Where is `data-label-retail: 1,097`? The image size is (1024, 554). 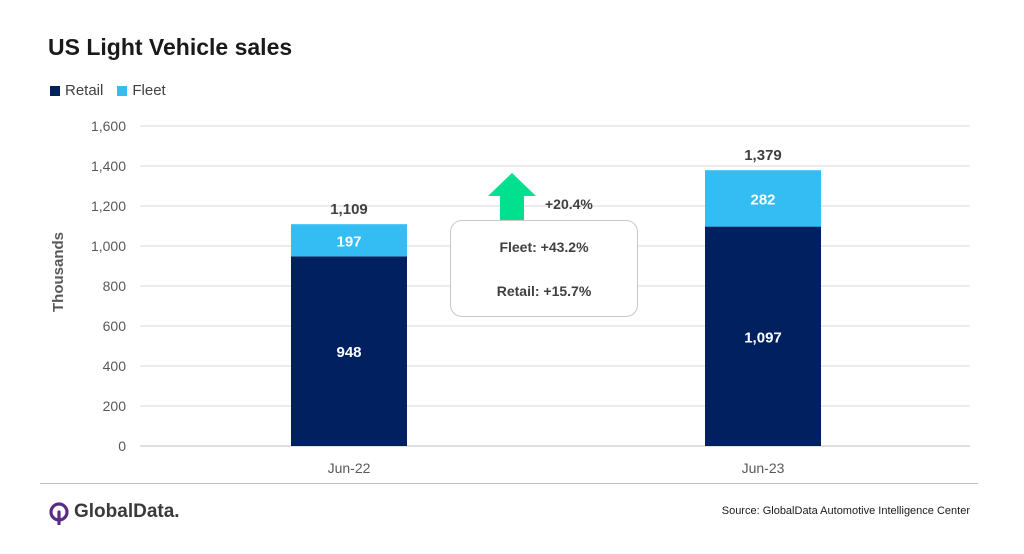
data-label-retail: 1,097 is located at coordinates (763, 337).